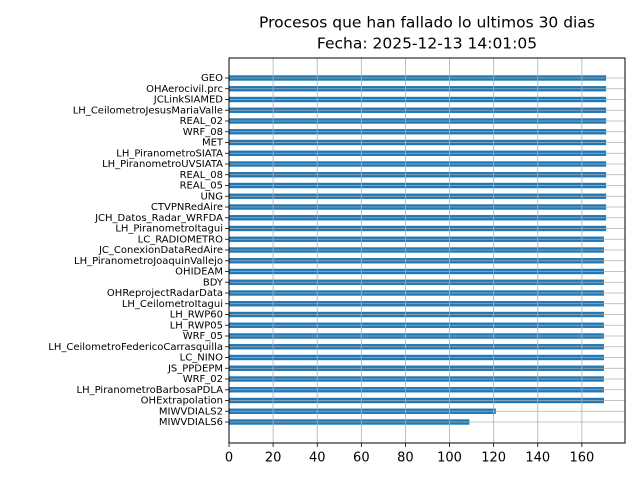 This screenshot has height=480, width=640. Describe the element at coordinates (537, 458) in the screenshot. I see `x-tick-label: 140` at that location.